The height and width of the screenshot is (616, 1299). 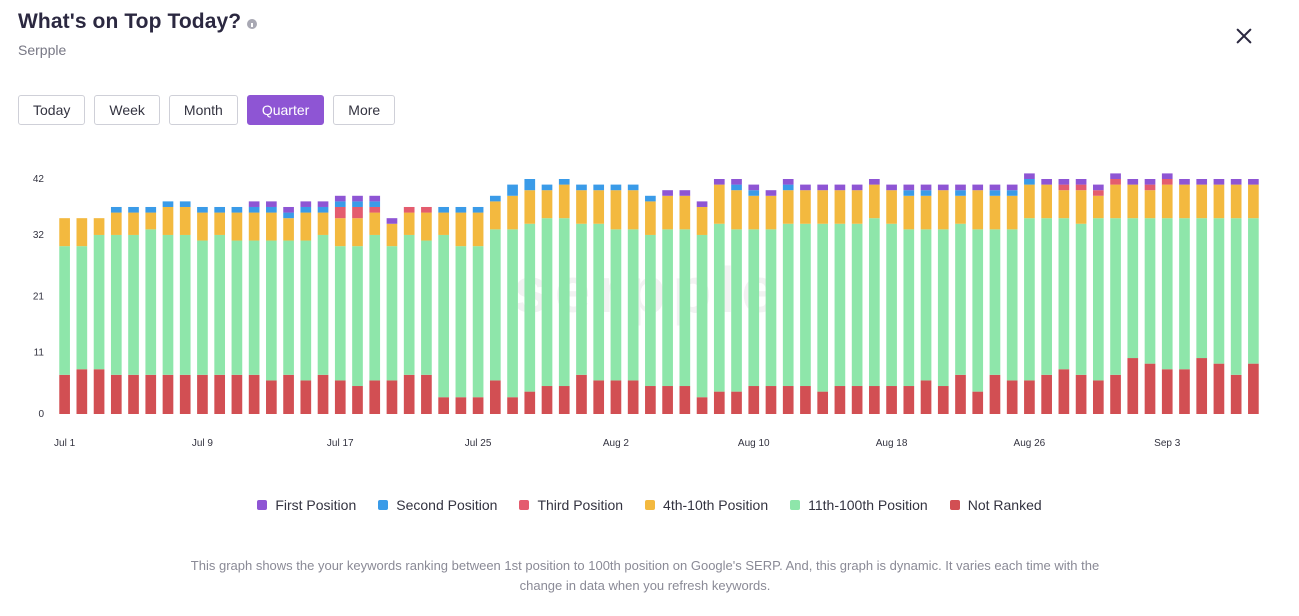 What do you see at coordinates (285, 110) in the screenshot?
I see `tab-quarter: Quarter` at bounding box center [285, 110].